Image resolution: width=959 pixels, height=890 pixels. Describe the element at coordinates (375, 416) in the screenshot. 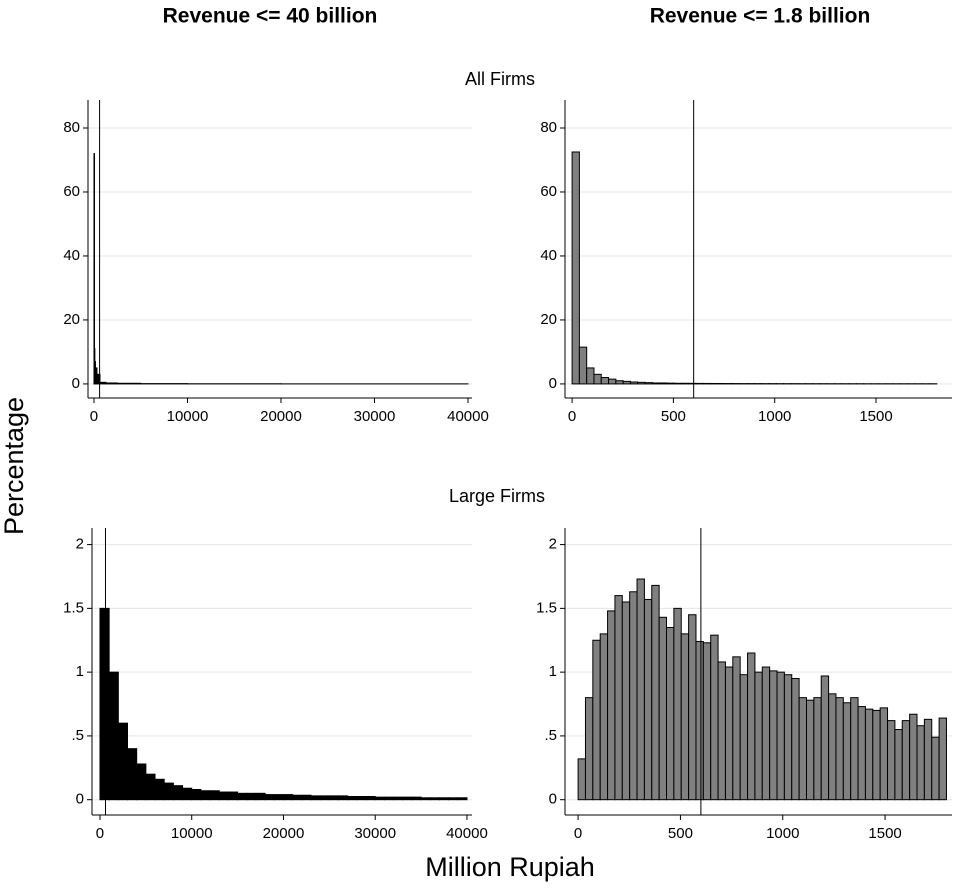

I see `x-tick-label: 30000` at that location.